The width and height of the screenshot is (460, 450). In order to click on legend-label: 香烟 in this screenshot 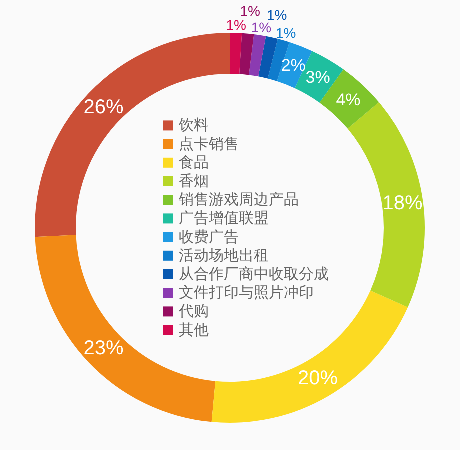, I will do `click(194, 181)`.